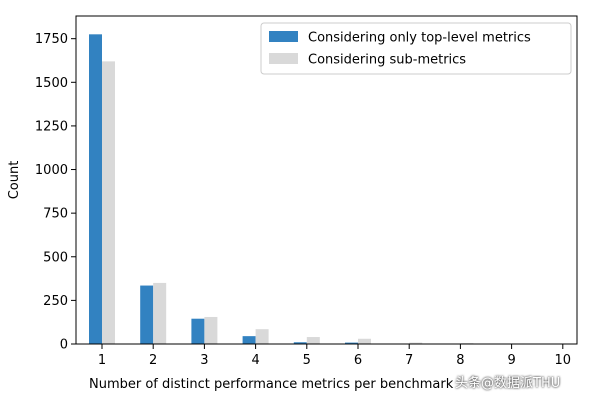 The height and width of the screenshot is (406, 597). I want to click on y-tick-label: 1750, so click(51, 39).